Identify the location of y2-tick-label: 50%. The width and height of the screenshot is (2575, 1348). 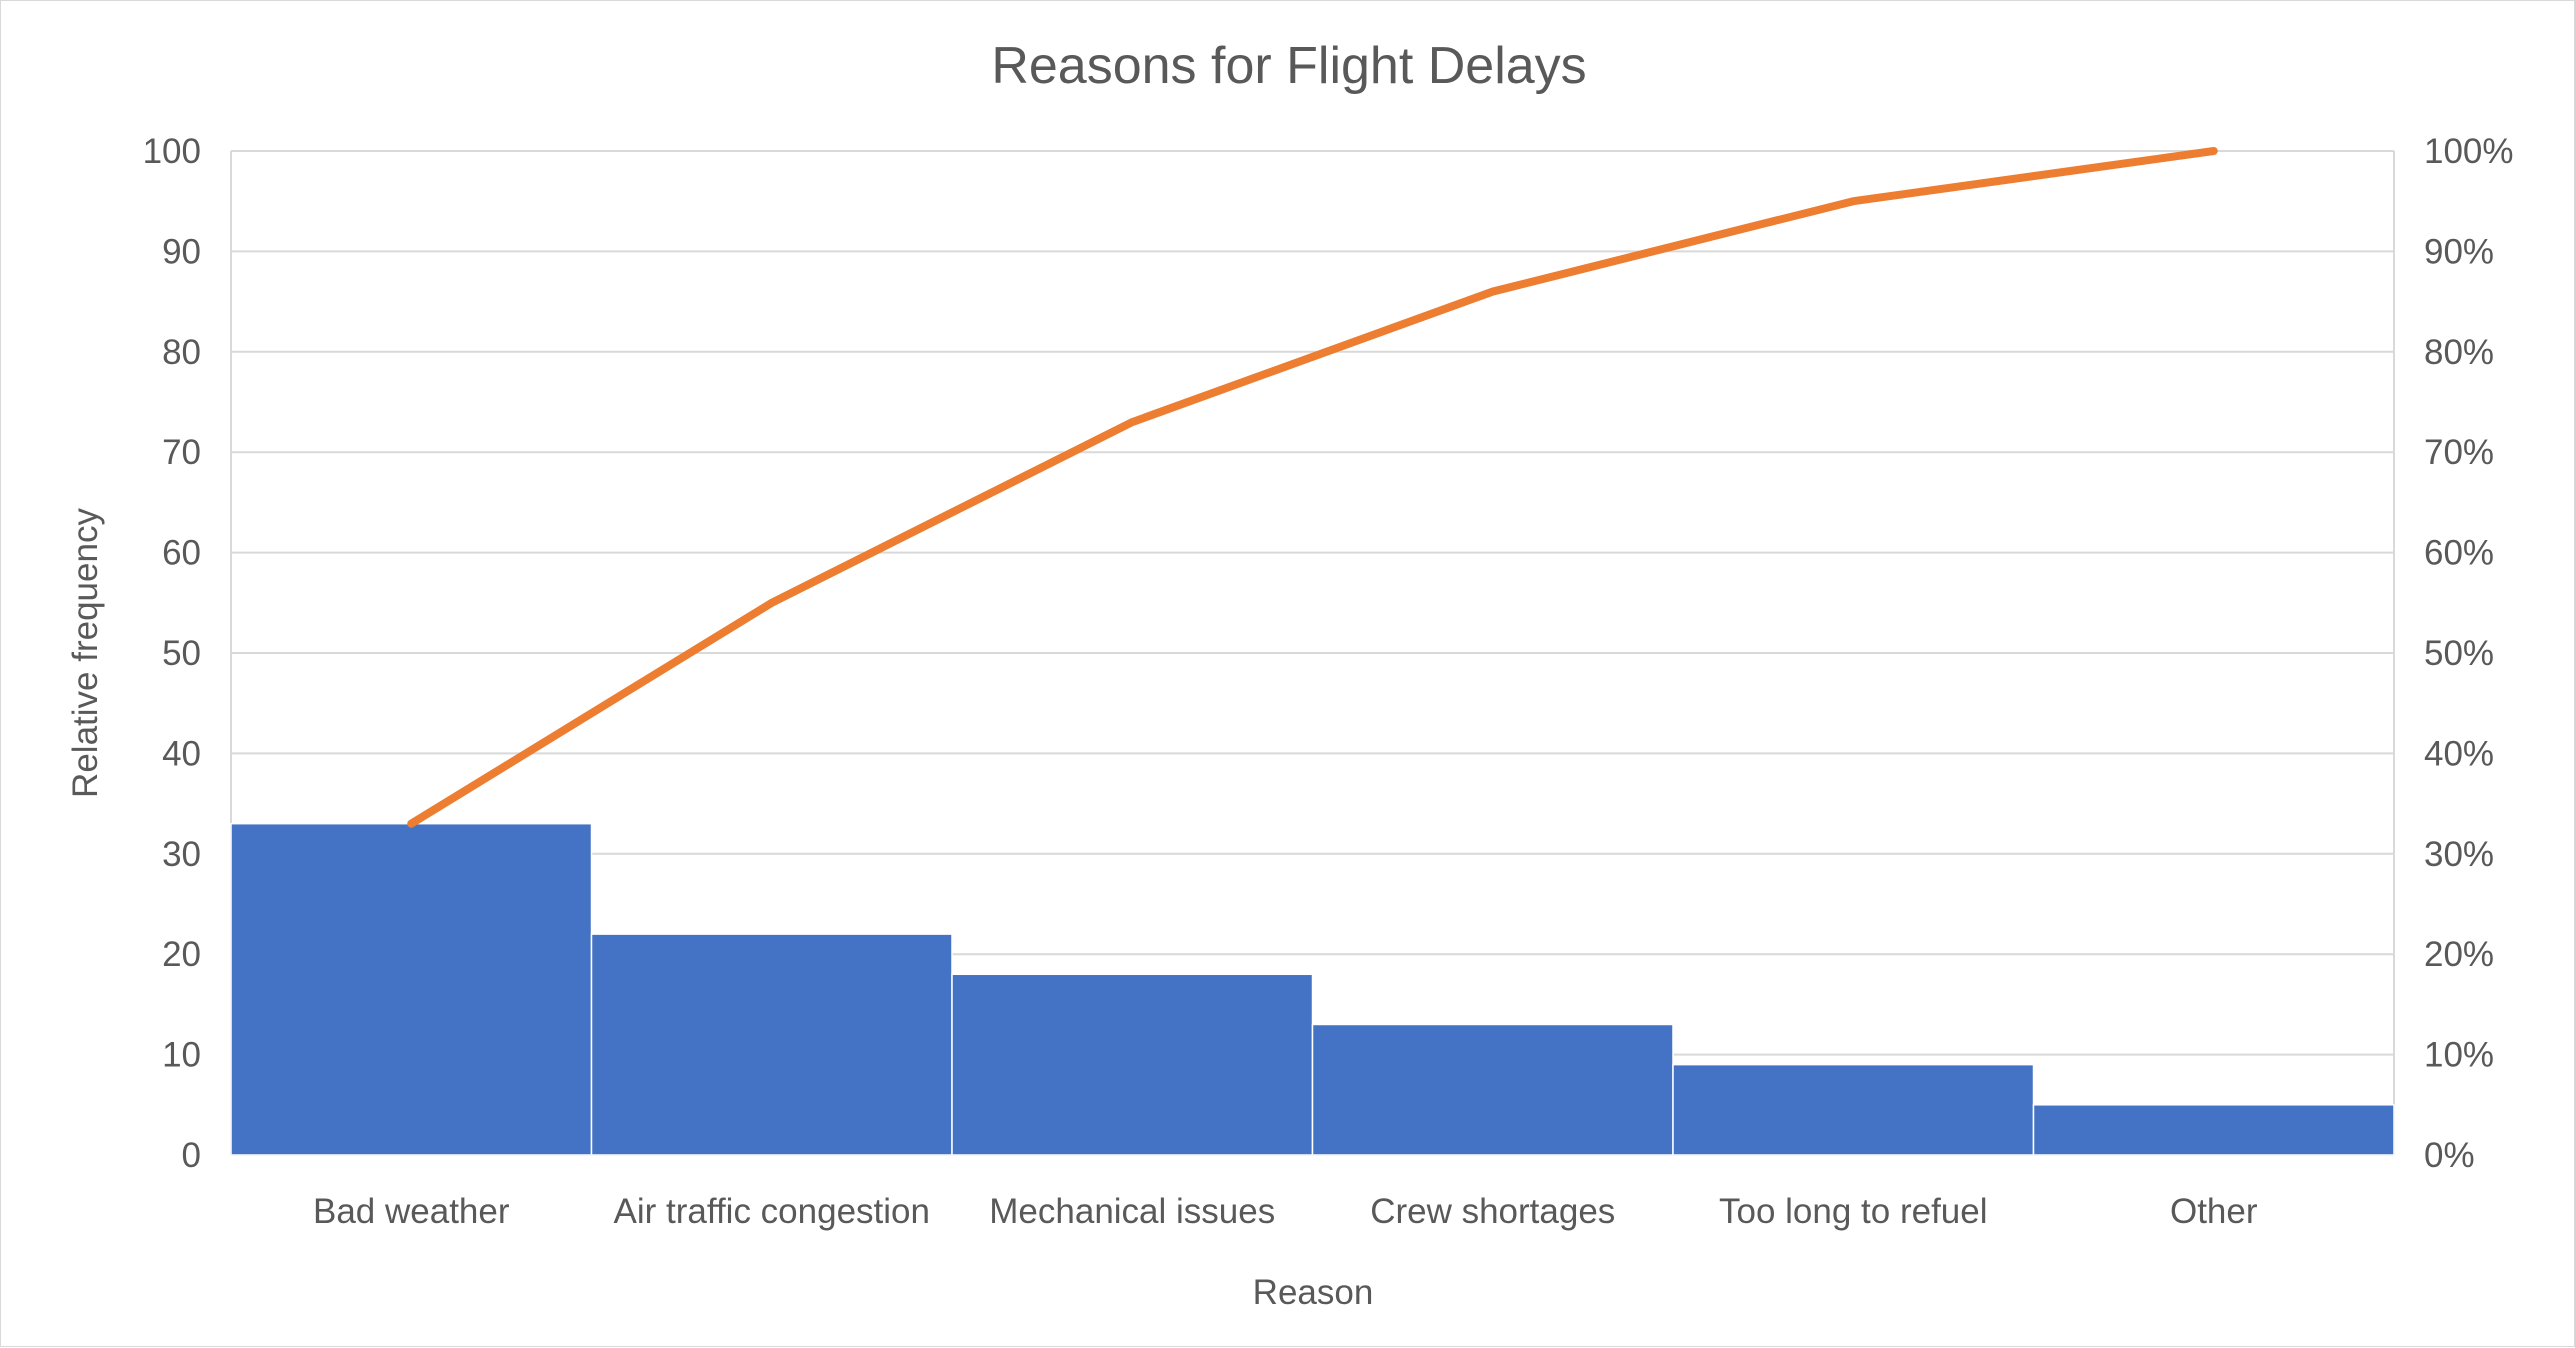
(2459, 653).